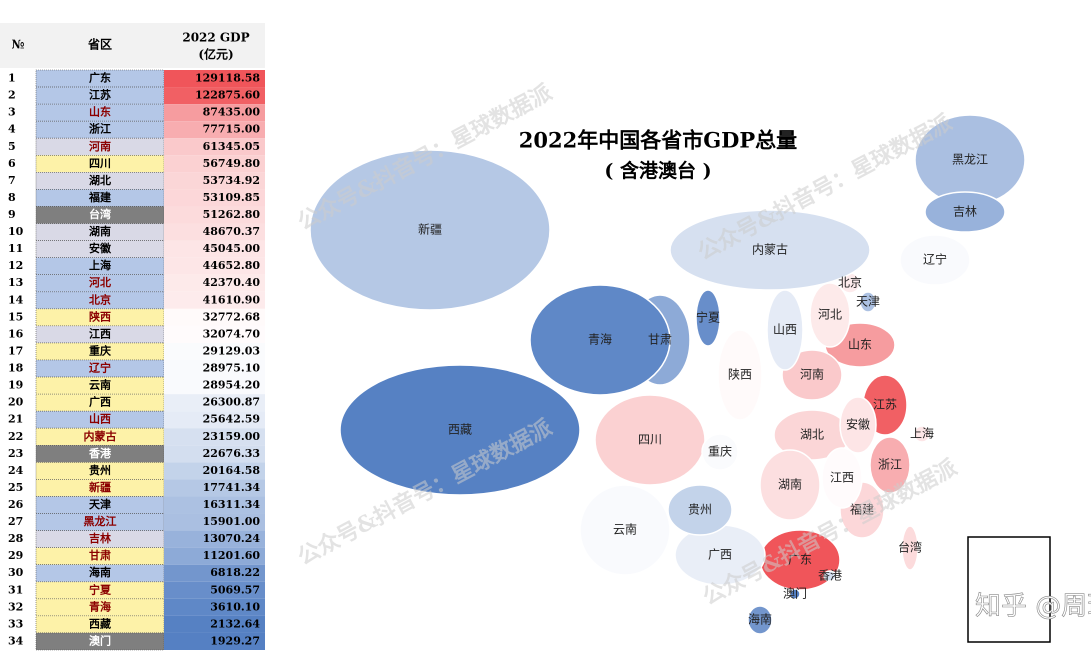 The image size is (1091, 657). Describe the element at coordinates (1009, 589) in the screenshot. I see `south-sea-inset` at that location.